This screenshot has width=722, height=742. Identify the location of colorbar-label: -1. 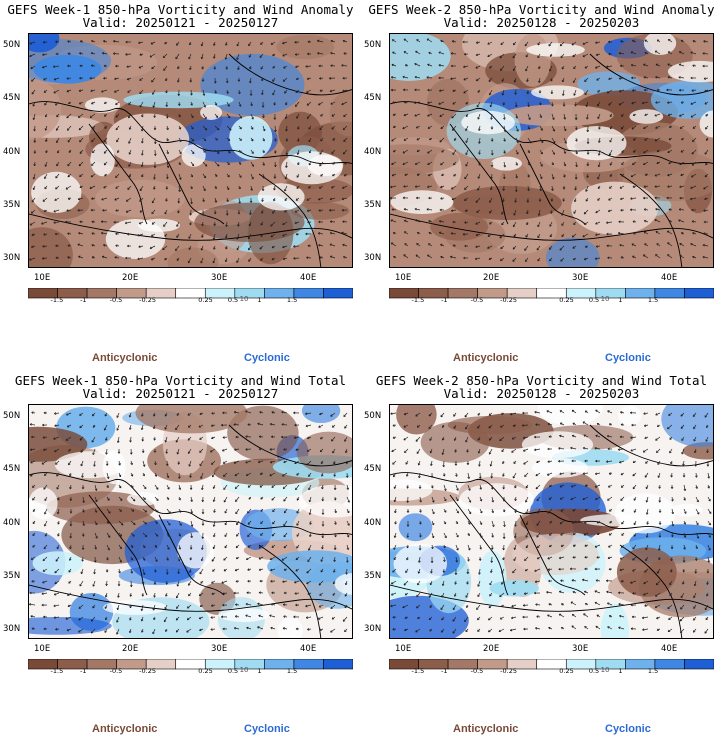
(83, 300).